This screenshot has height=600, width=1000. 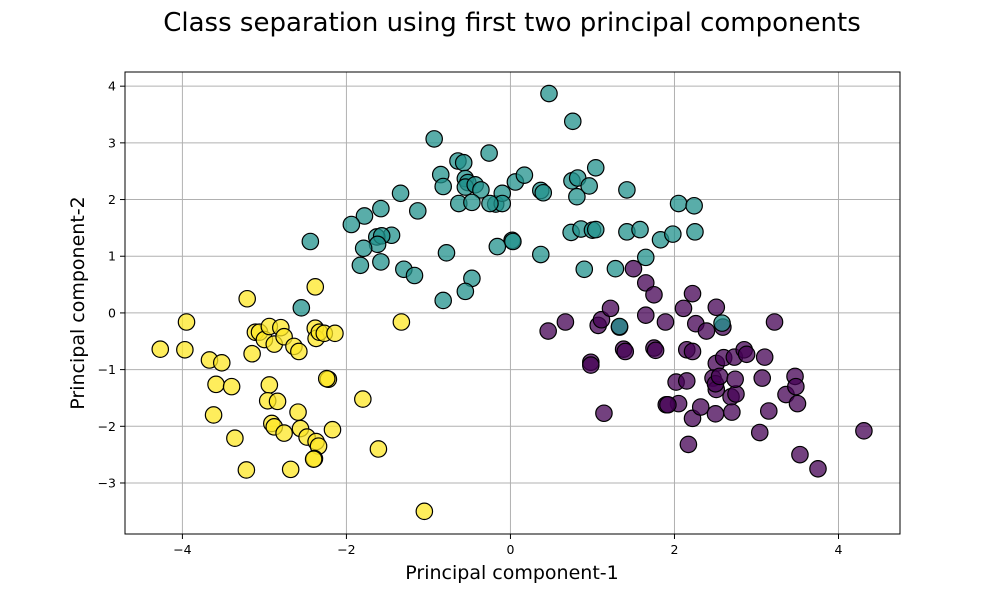 What do you see at coordinates (112, 86) in the screenshot?
I see `y-tick-label: 4` at bounding box center [112, 86].